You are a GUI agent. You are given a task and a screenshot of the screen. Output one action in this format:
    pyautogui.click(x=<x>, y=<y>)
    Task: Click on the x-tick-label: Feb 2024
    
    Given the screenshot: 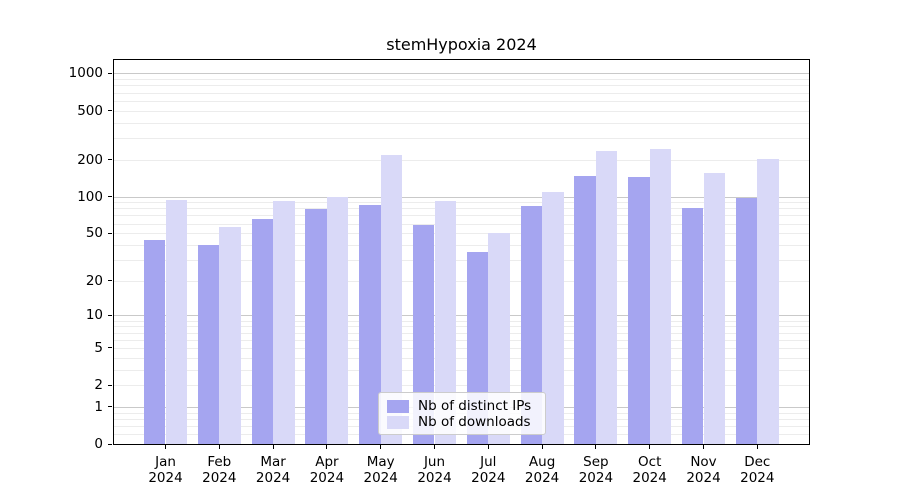 What is the action you would take?
    pyautogui.click(x=219, y=470)
    